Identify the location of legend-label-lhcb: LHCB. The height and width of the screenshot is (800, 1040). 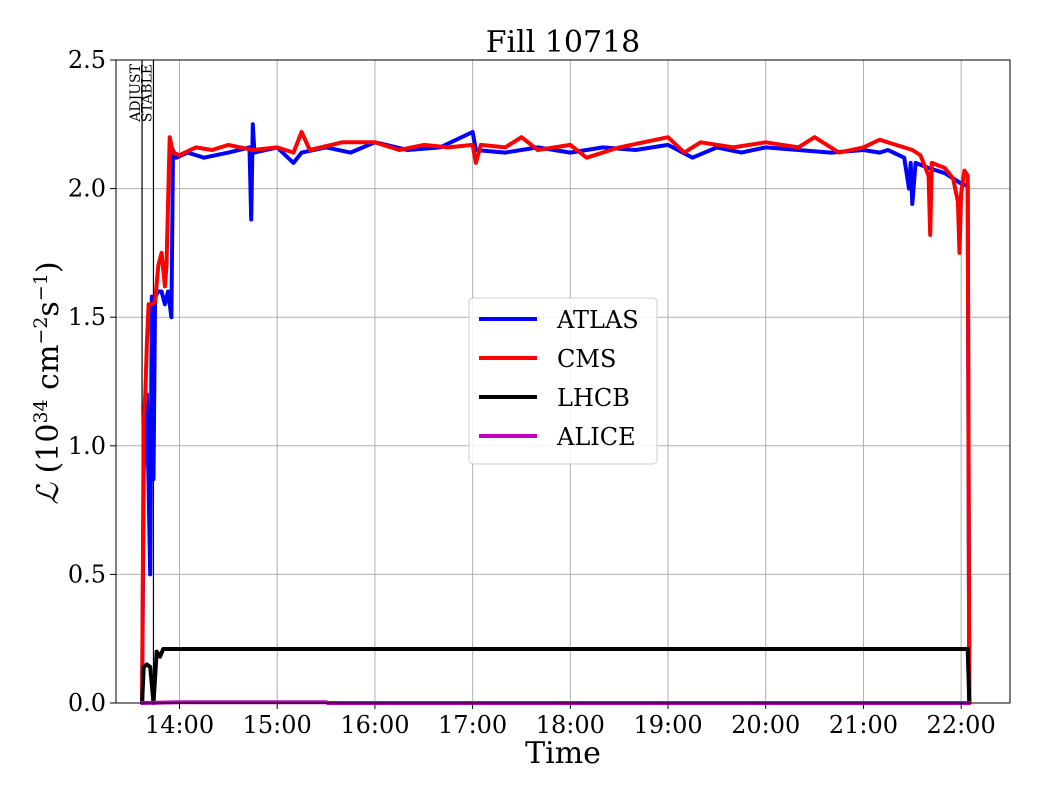
(593, 398).